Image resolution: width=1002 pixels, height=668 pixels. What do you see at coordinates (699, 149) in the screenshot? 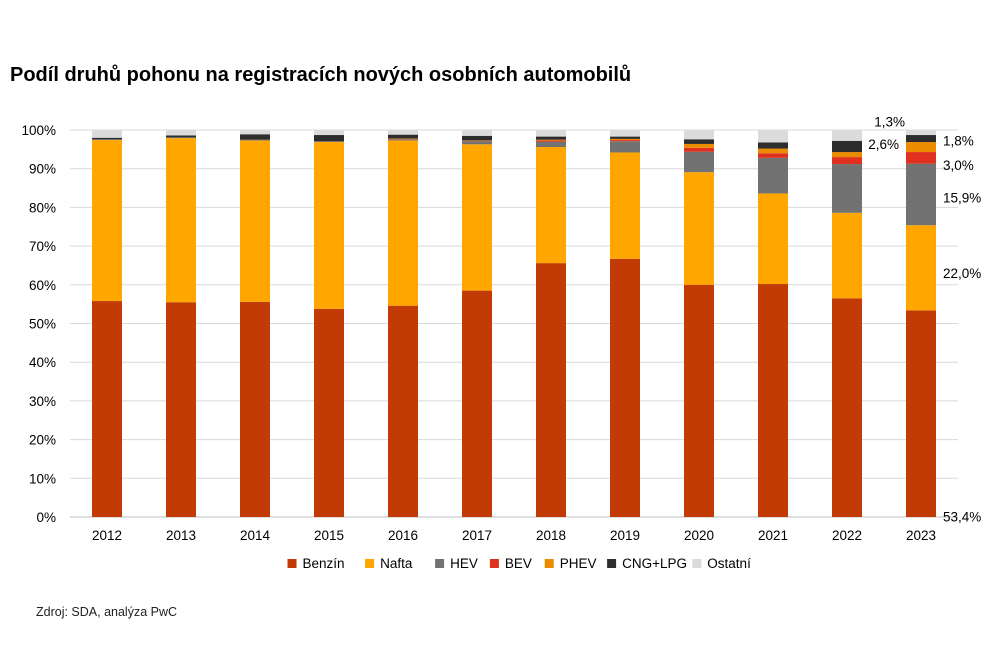
I see `bar-segment-bev-2020` at bounding box center [699, 149].